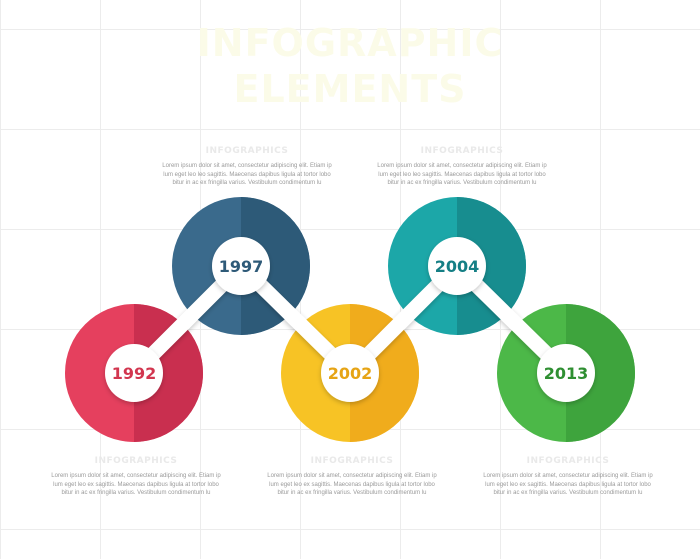 The width and height of the screenshot is (700, 559). Describe the element at coordinates (350, 89) in the screenshot. I see `title-line-2: ELEMENTS` at that location.